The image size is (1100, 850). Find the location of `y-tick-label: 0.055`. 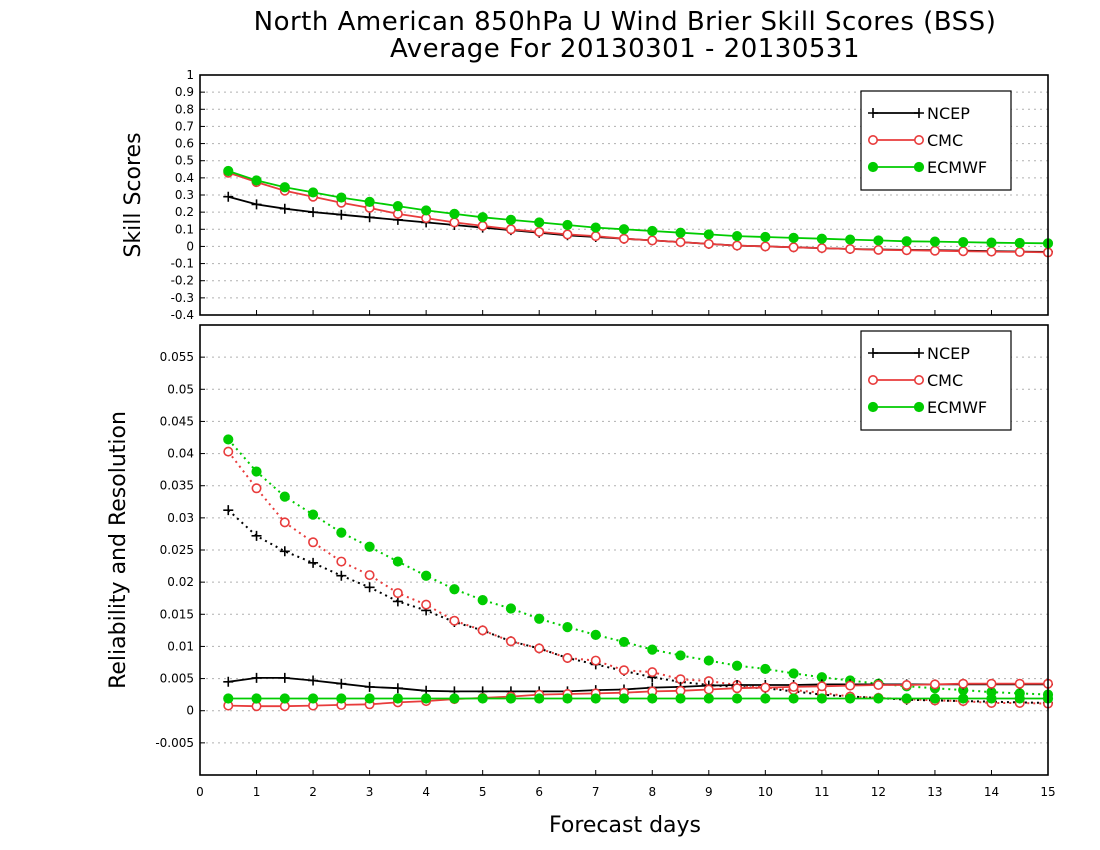

y-tick-label: 0.055 is located at coordinates (177, 357).